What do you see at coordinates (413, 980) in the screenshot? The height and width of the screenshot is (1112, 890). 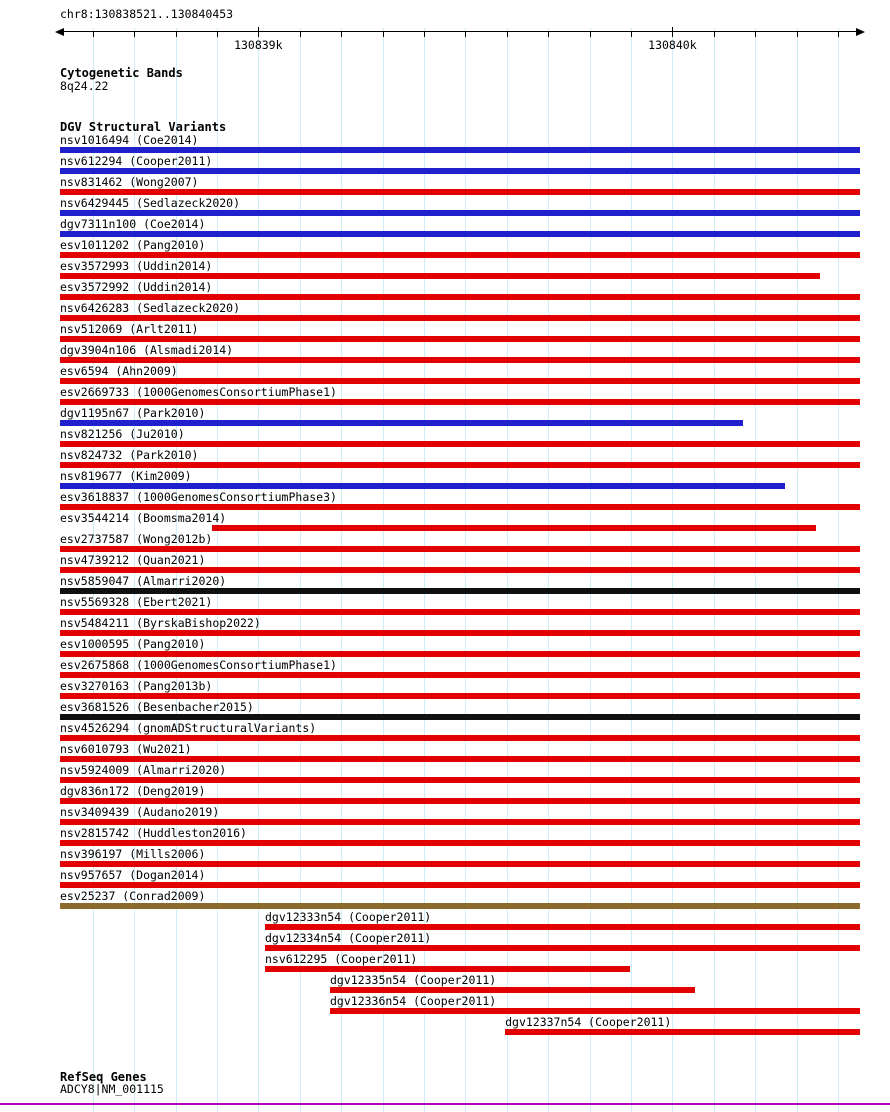 I see `variant-label: dgv12335n54 (Cooper2011)` at bounding box center [413, 980].